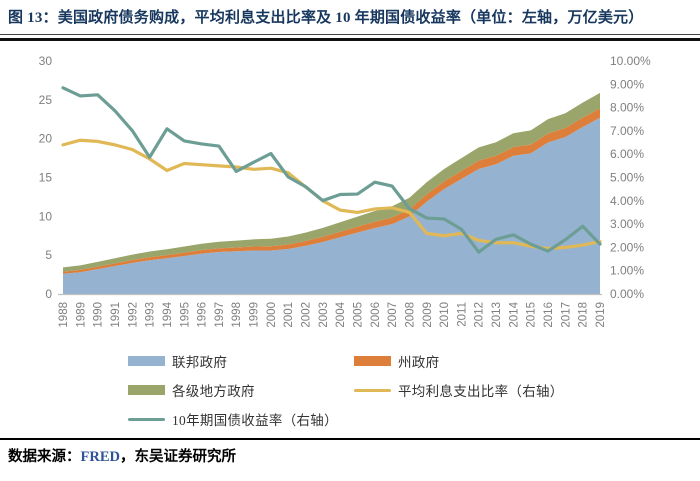  I want to click on x-axis-year-label: 2003, so click(324, 315).